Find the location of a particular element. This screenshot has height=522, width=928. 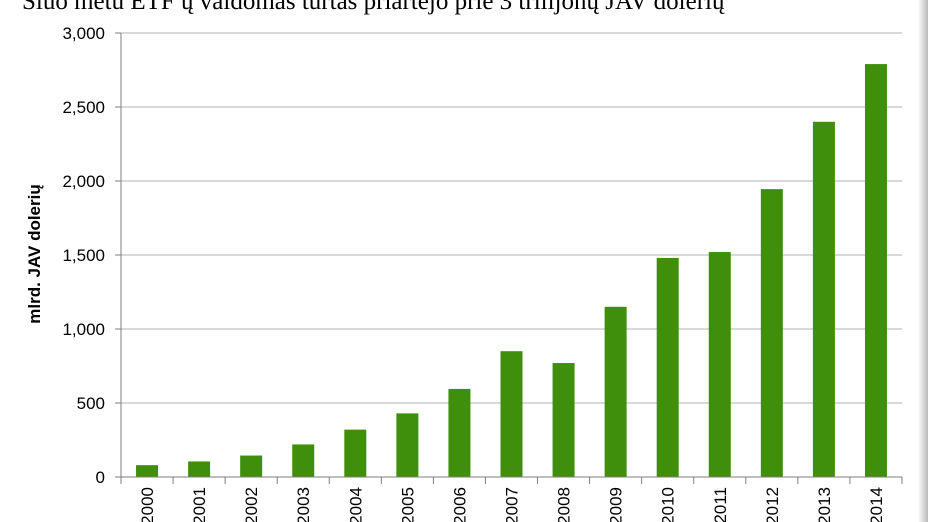

bar-2001 is located at coordinates (199, 469).